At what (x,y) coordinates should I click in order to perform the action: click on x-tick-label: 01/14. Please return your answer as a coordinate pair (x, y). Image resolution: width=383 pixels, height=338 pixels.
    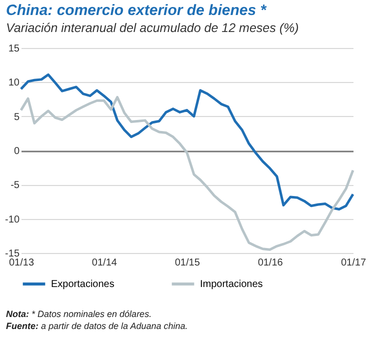
    Looking at the image, I should click on (105, 263).